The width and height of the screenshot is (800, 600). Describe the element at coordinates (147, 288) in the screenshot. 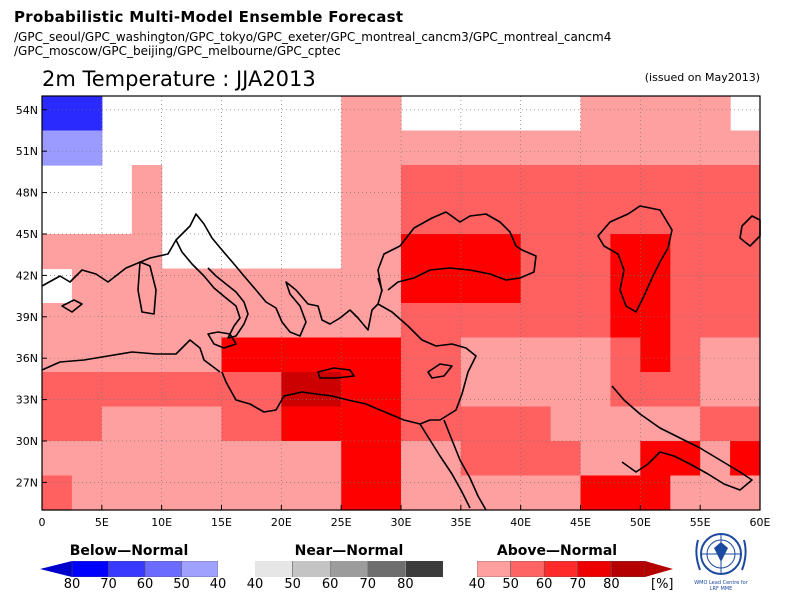

I see `coastline-sardinia` at that location.